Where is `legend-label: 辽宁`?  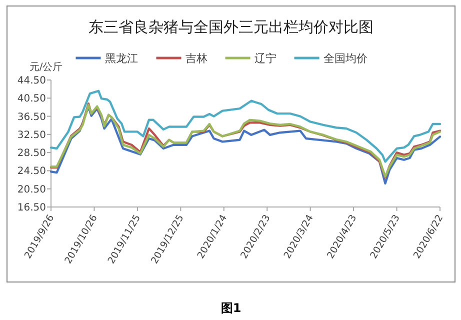 legend-label: 辽宁 is located at coordinates (265, 58).